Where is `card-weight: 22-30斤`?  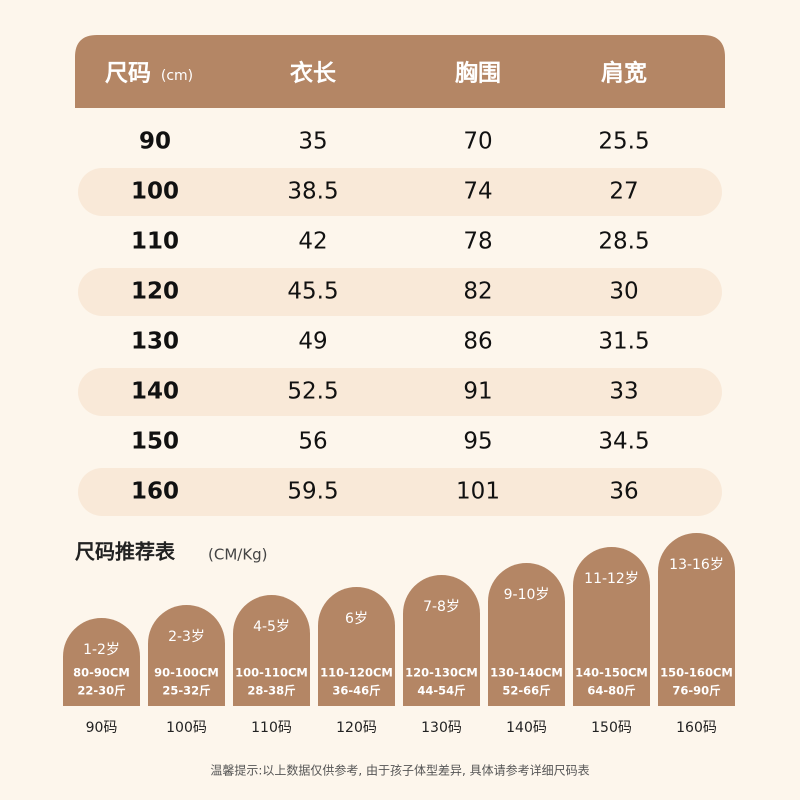
card-weight: 22-30斤 is located at coordinates (101, 691).